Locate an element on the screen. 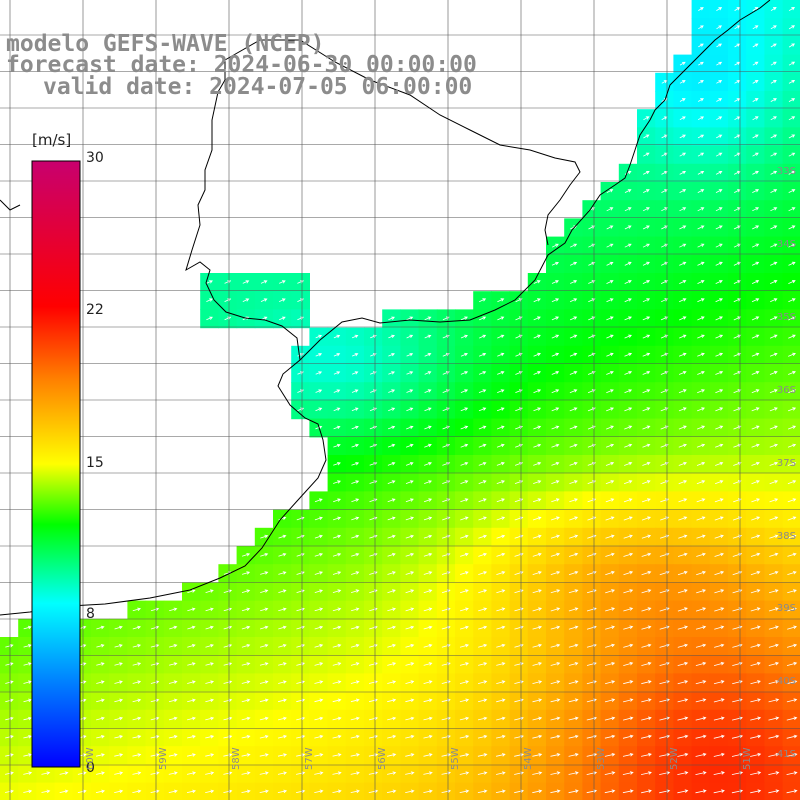  title-forecast-date: forecast date: 2024-06-30 00:00:00 is located at coordinates (241, 65).